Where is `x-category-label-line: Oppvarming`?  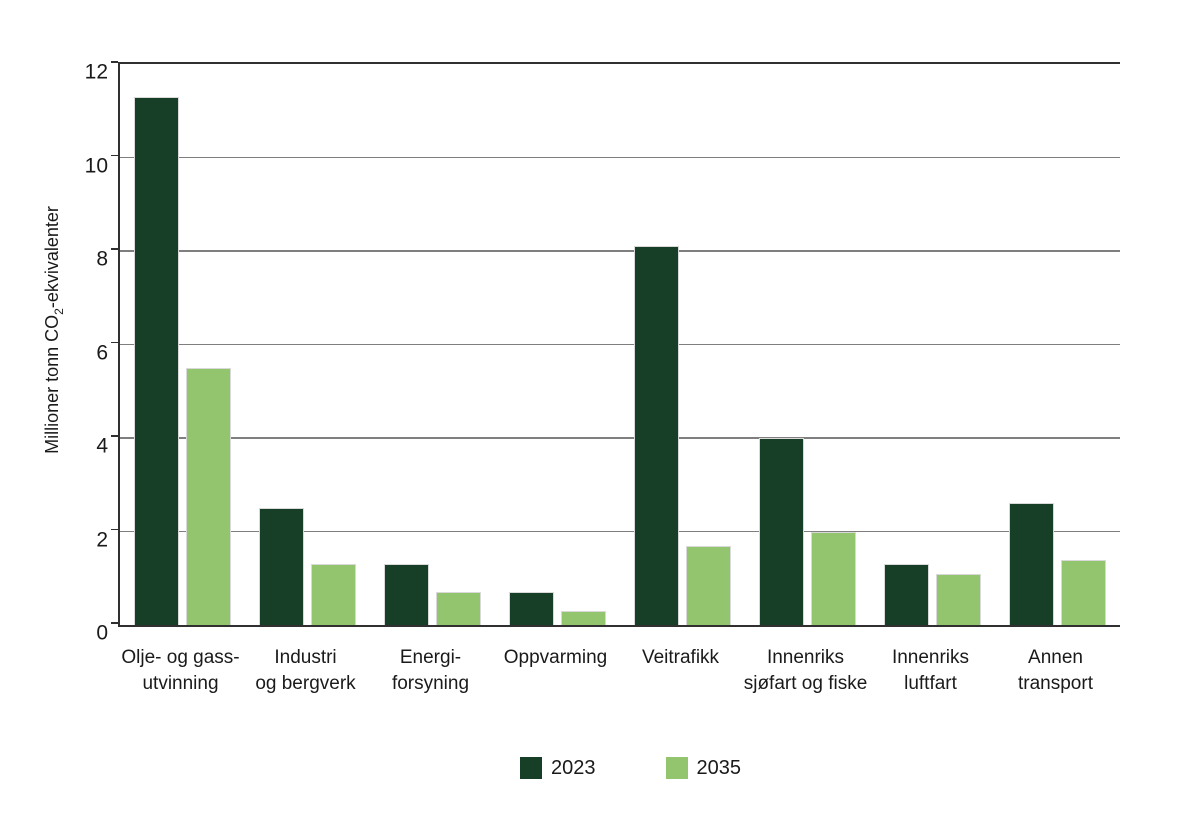 x-category-label-line: Oppvarming is located at coordinates (555, 657).